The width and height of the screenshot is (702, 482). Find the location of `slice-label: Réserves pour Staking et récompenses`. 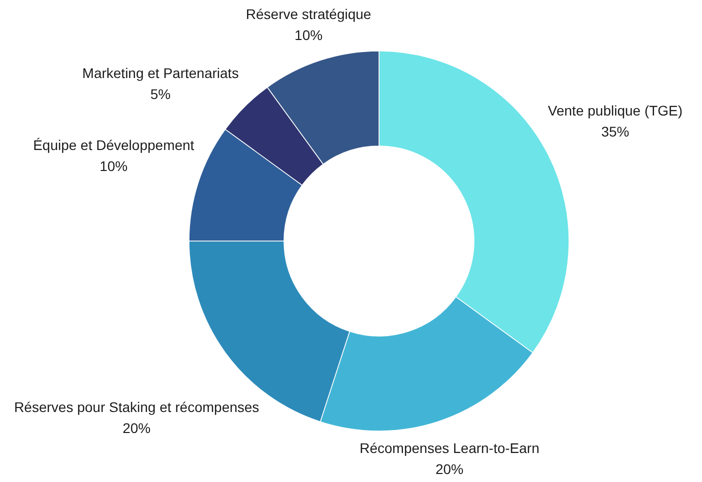

slice-label: Réserves pour Staking et récompenses is located at coordinates (137, 407).